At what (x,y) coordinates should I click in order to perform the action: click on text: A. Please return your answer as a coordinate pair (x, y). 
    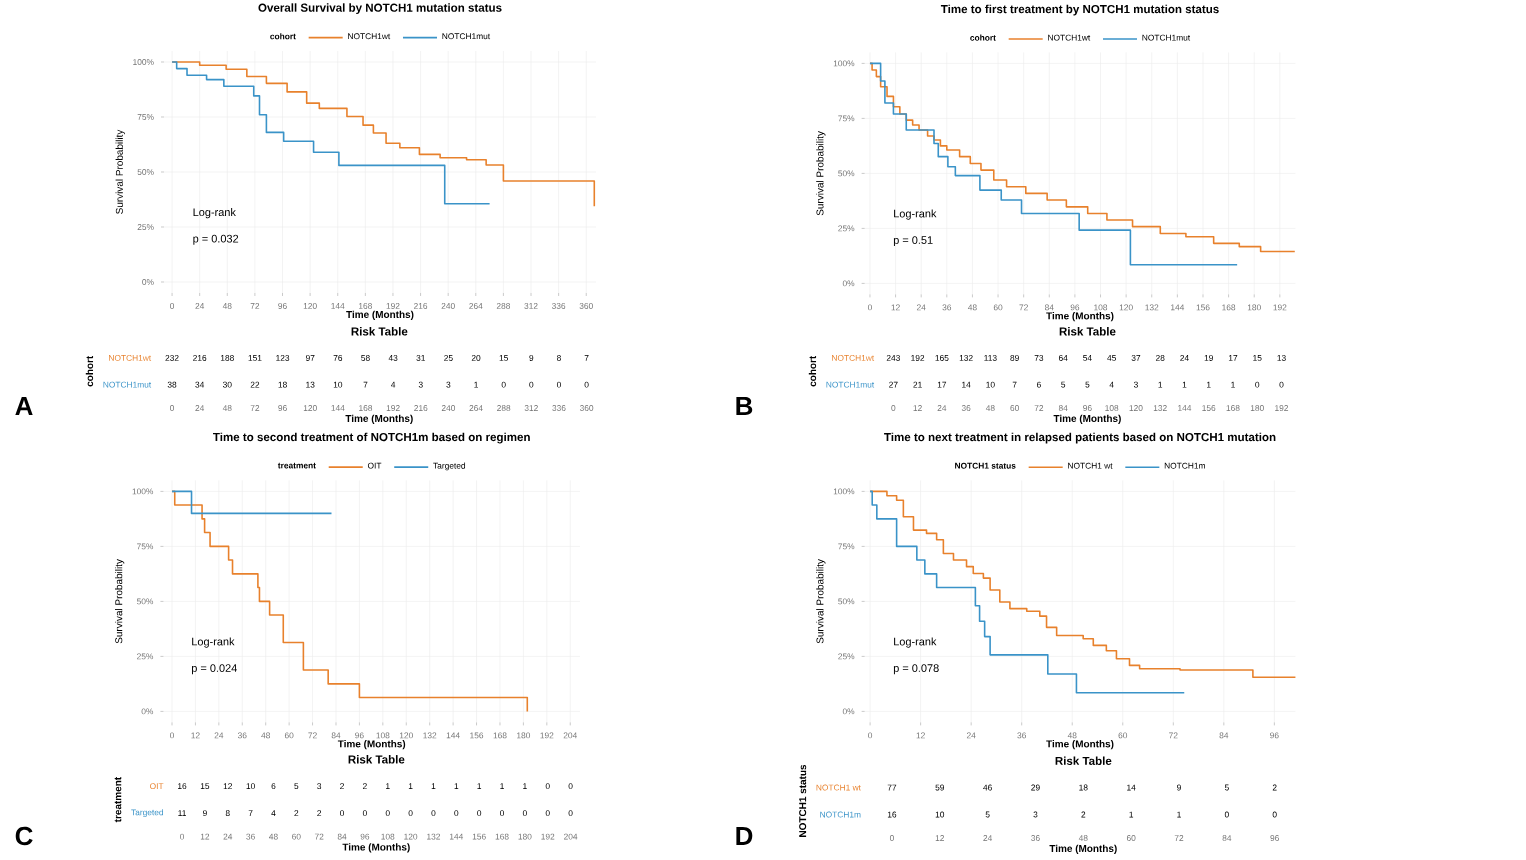
    Looking at the image, I should click on (24, 406).